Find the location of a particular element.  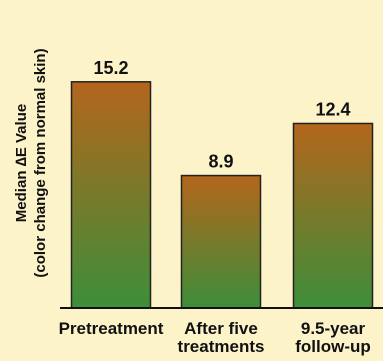

value-label-3: 12.4 is located at coordinates (332, 109).